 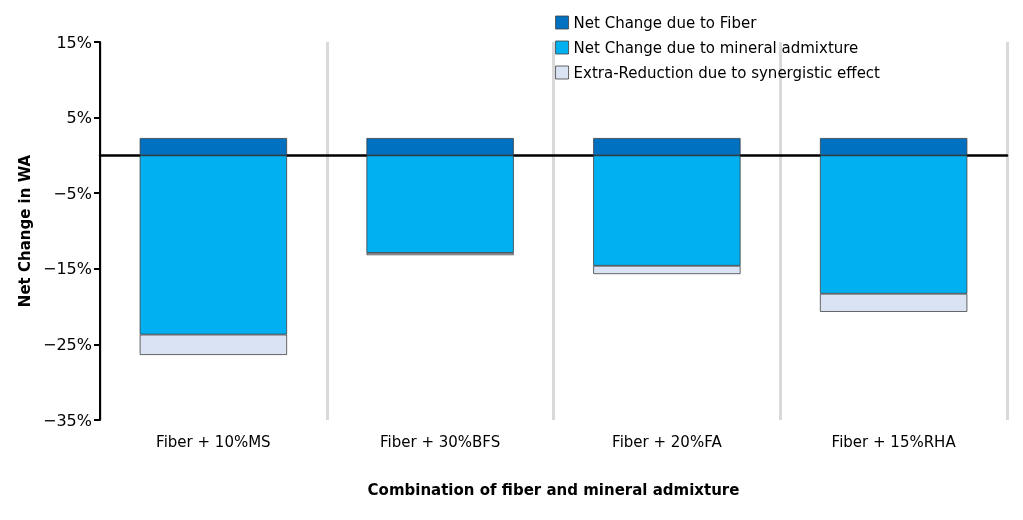 I want to click on y-tick-label: −15%, so click(x=67, y=269).